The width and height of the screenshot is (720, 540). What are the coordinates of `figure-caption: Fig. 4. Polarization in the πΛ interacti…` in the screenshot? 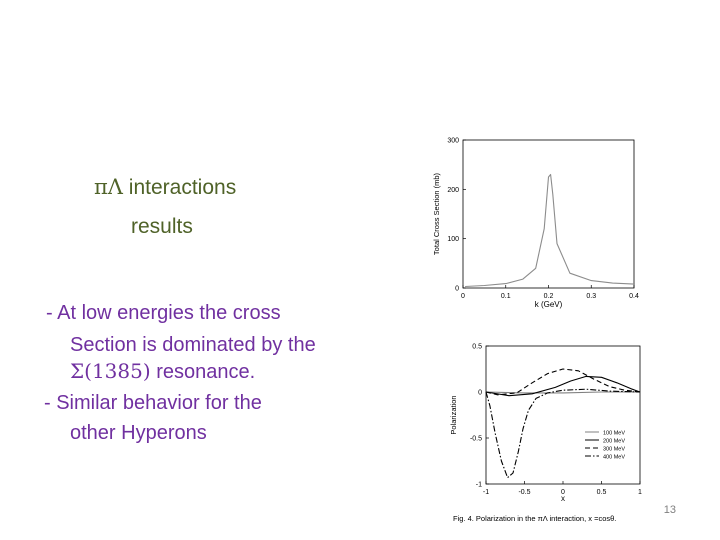 It's located at (534, 518).